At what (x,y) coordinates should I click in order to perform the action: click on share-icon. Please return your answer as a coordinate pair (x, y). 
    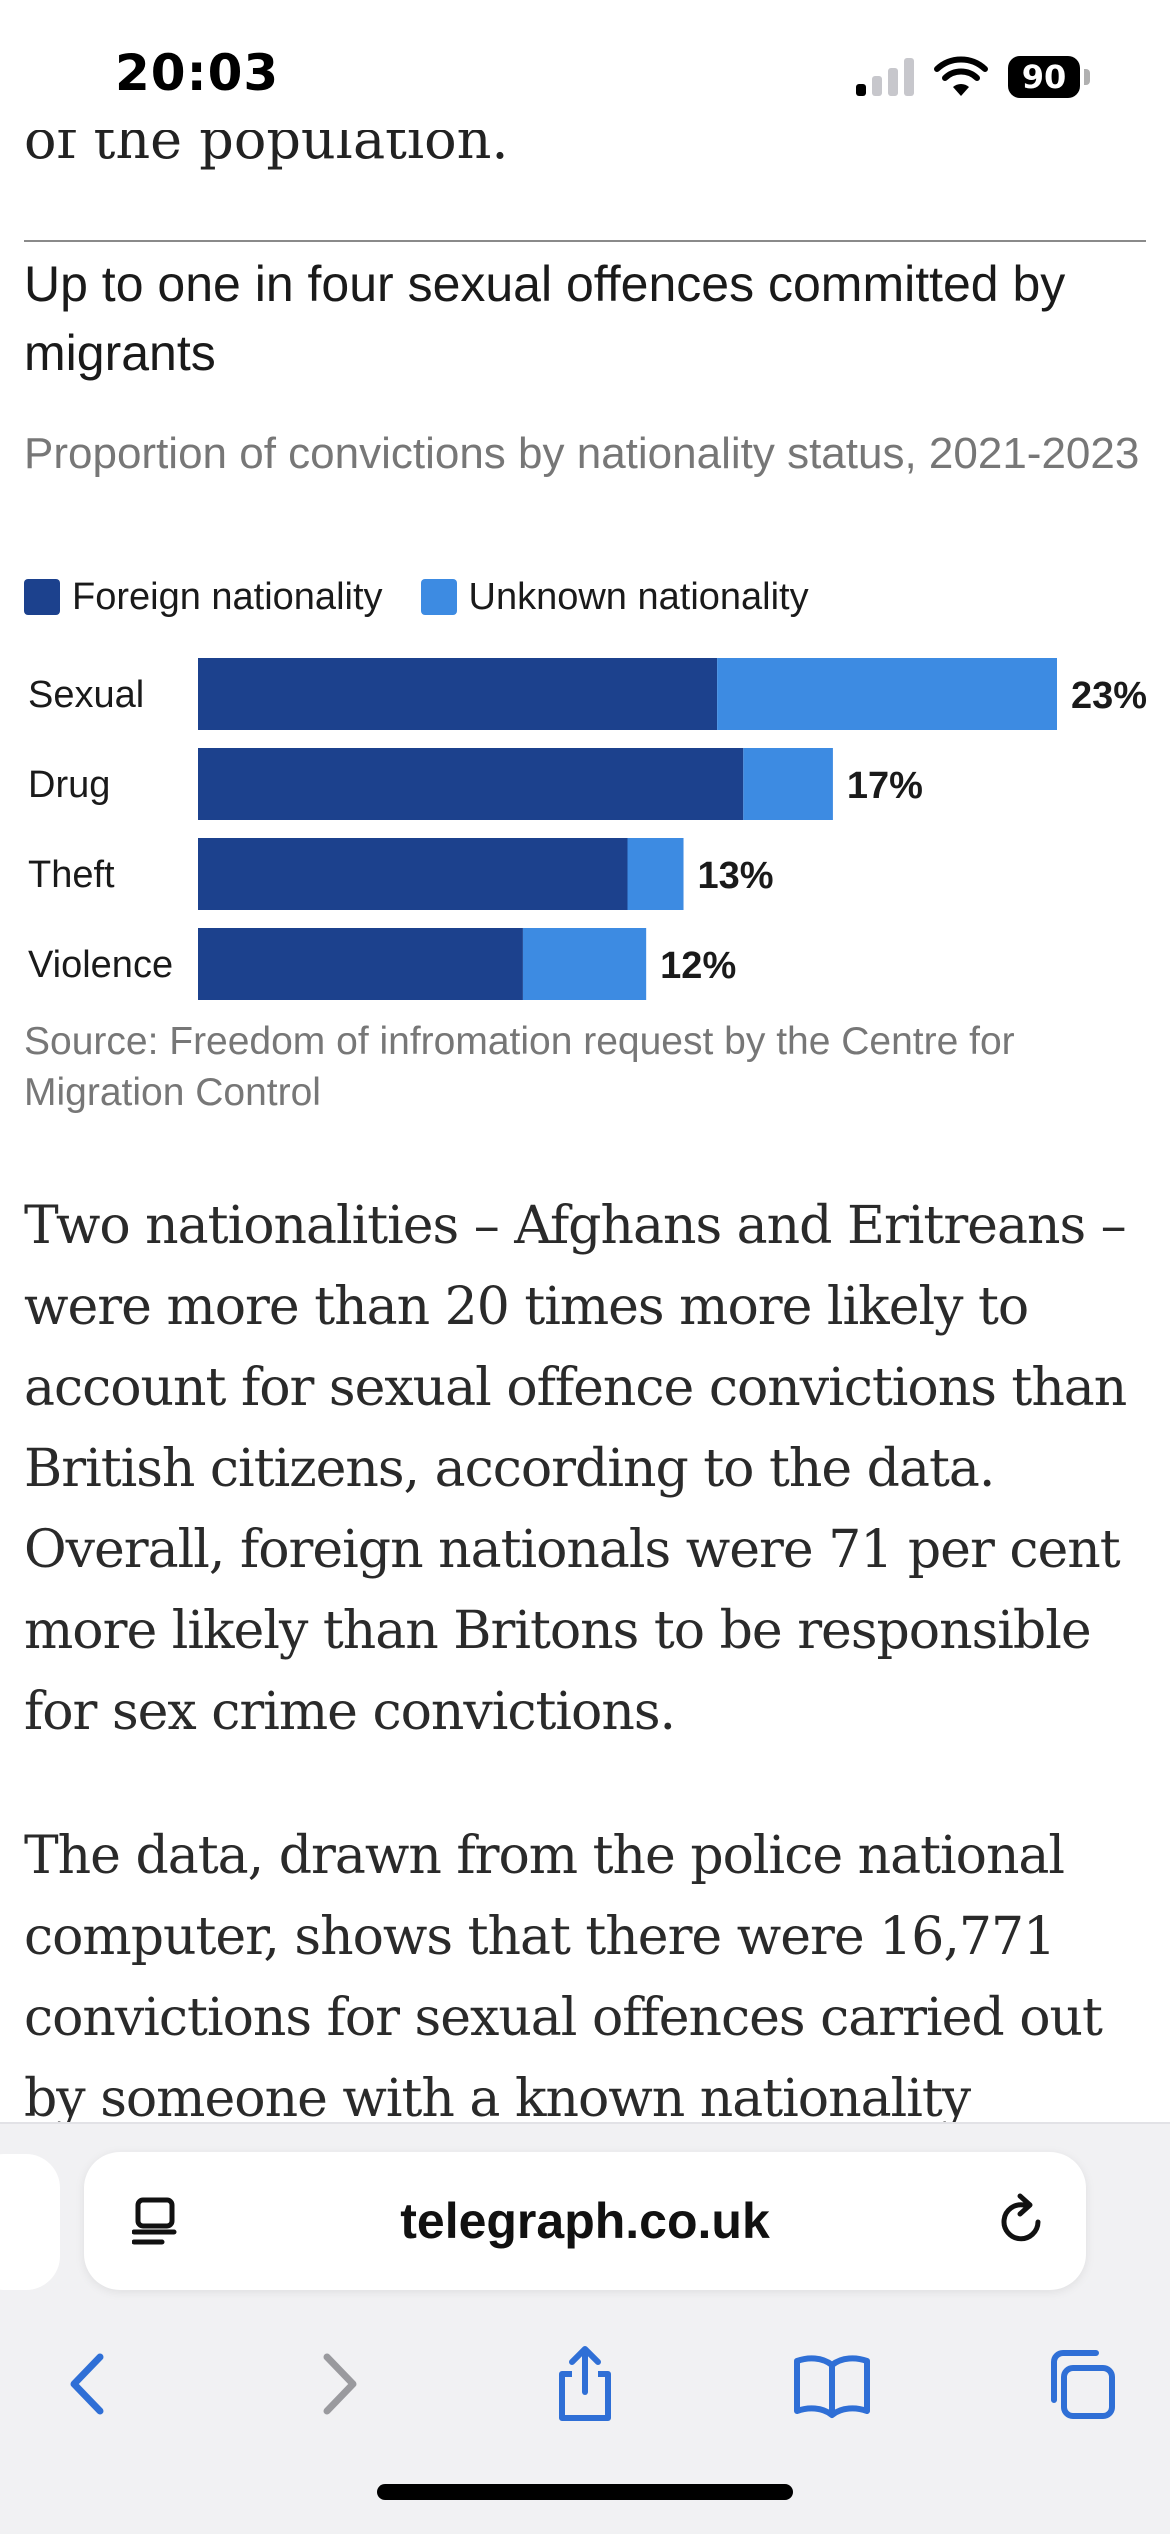
    Looking at the image, I should click on (585, 2384).